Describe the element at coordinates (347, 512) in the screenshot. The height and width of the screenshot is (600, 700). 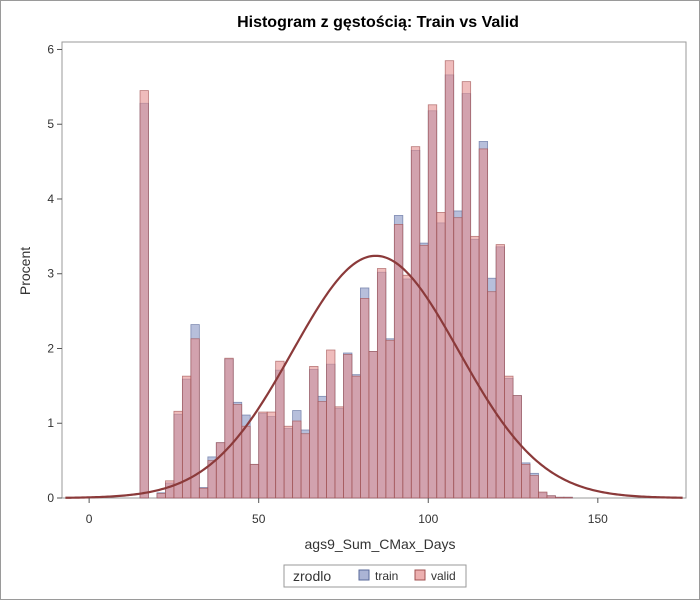
I see `x-axis: 0 50 100 150` at that location.